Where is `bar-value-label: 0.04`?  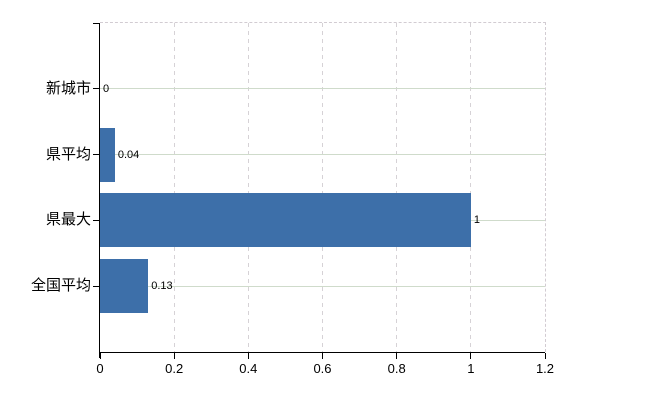 bar-value-label: 0.04 is located at coordinates (128, 154).